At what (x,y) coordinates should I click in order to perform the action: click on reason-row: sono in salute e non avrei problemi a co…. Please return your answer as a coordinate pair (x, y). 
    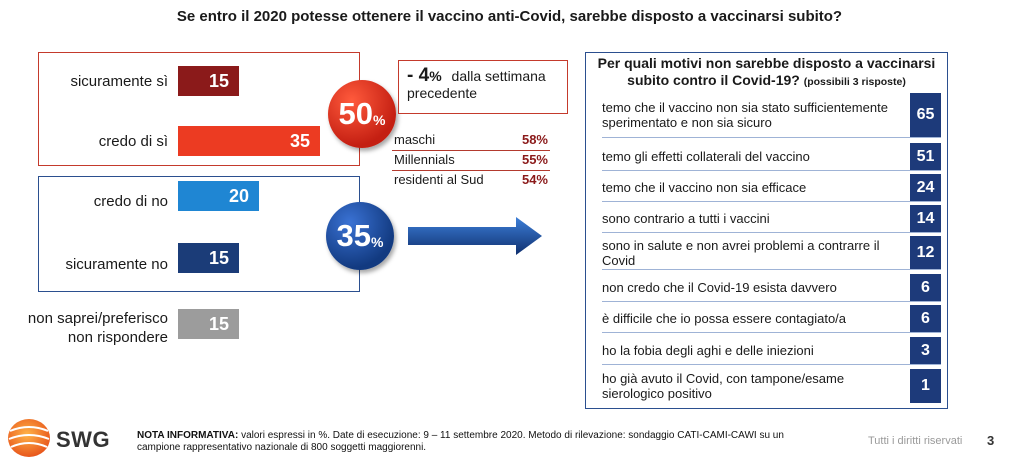
    Looking at the image, I should click on (771, 253).